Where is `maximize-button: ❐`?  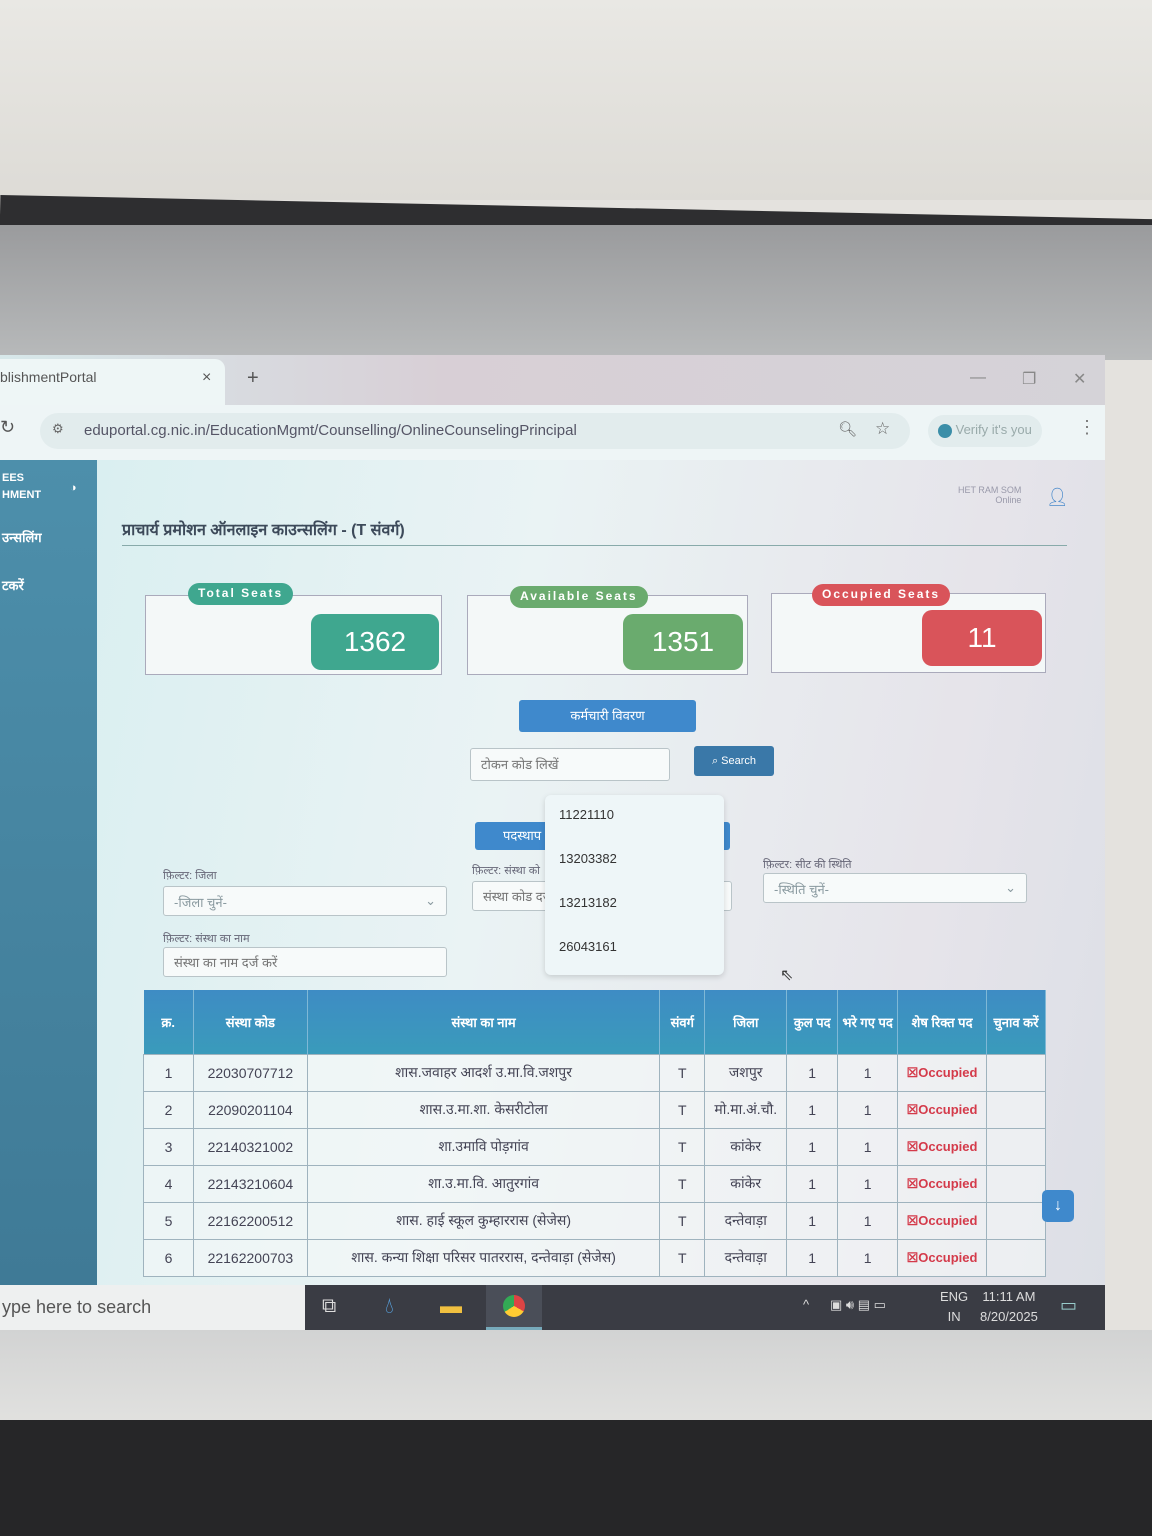 maximize-button: ❐ is located at coordinates (1029, 379).